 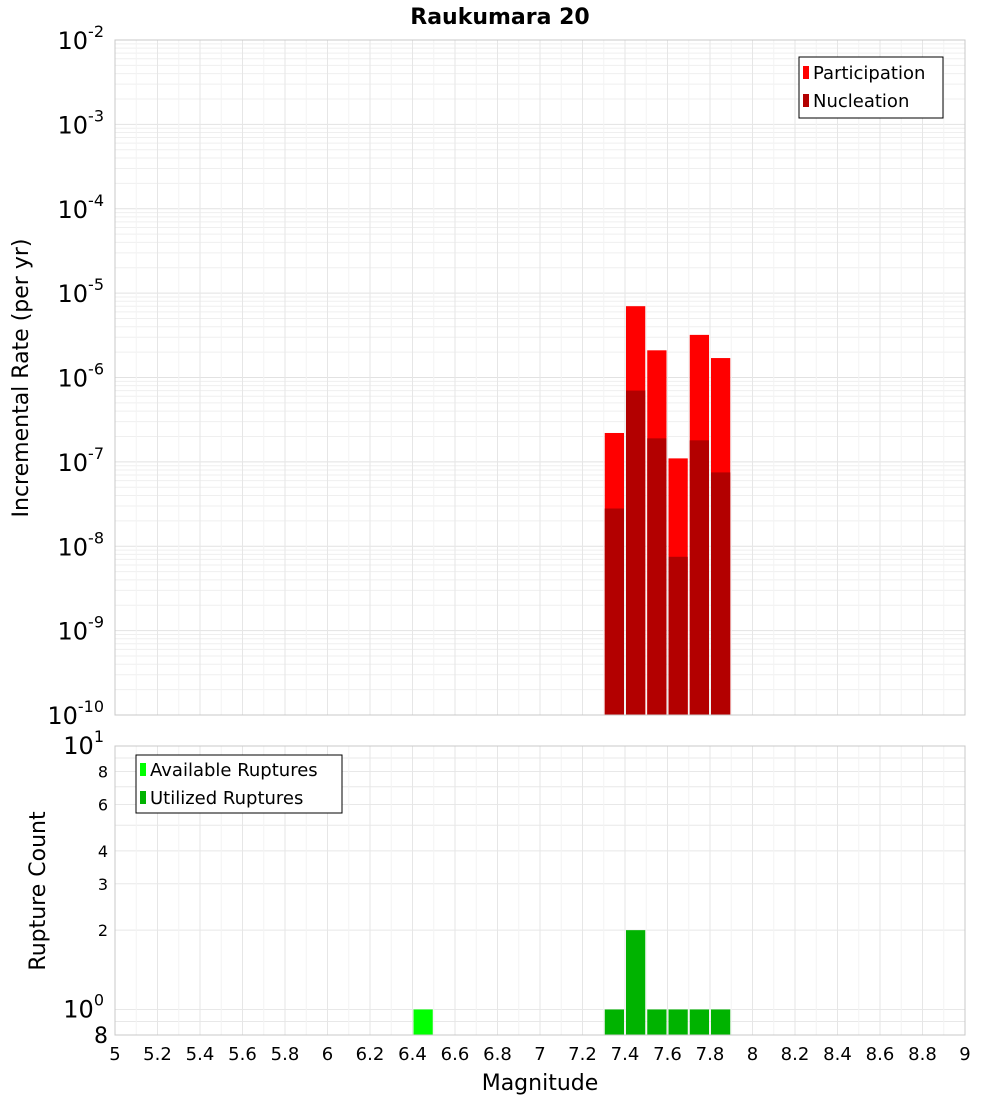 I want to click on x-tick-label: 6.6, so click(x=455, y=1054).